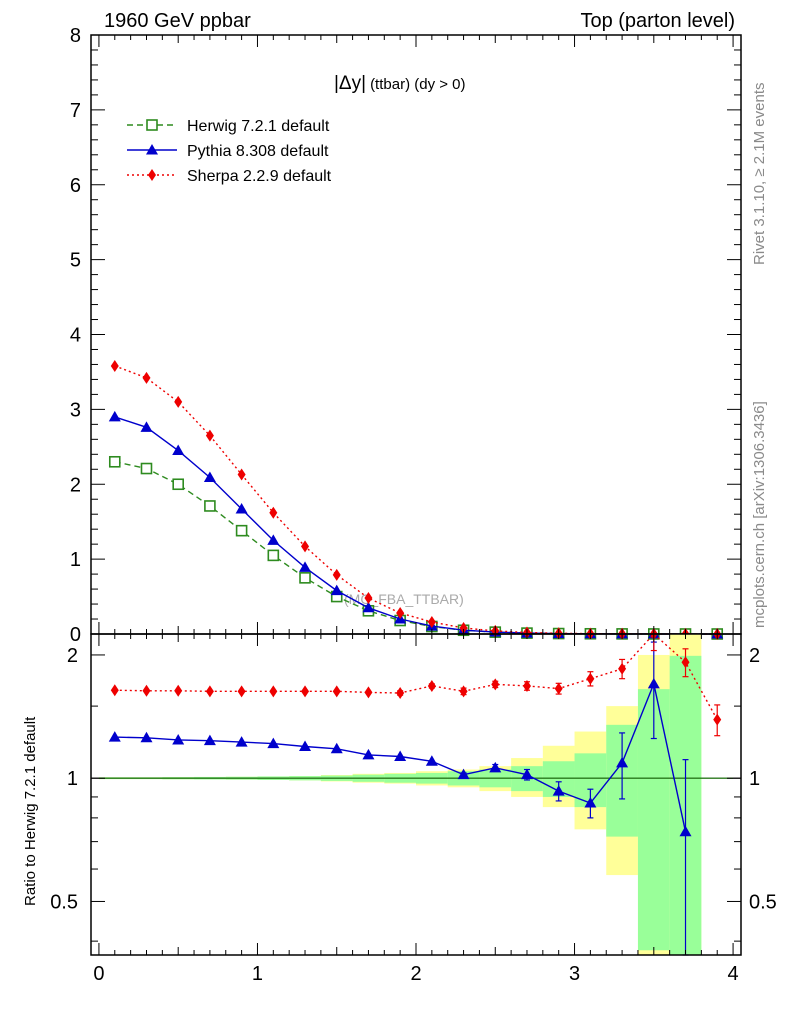 The width and height of the screenshot is (786, 1029). I want to click on header-left: 1960 GeV ppbar, so click(177, 21).